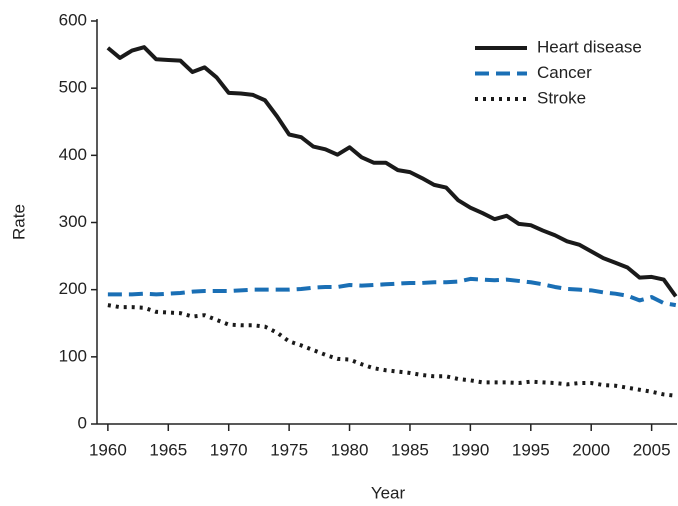 The width and height of the screenshot is (678, 506). I want to click on x-tick-label: 1980, so click(350, 449).